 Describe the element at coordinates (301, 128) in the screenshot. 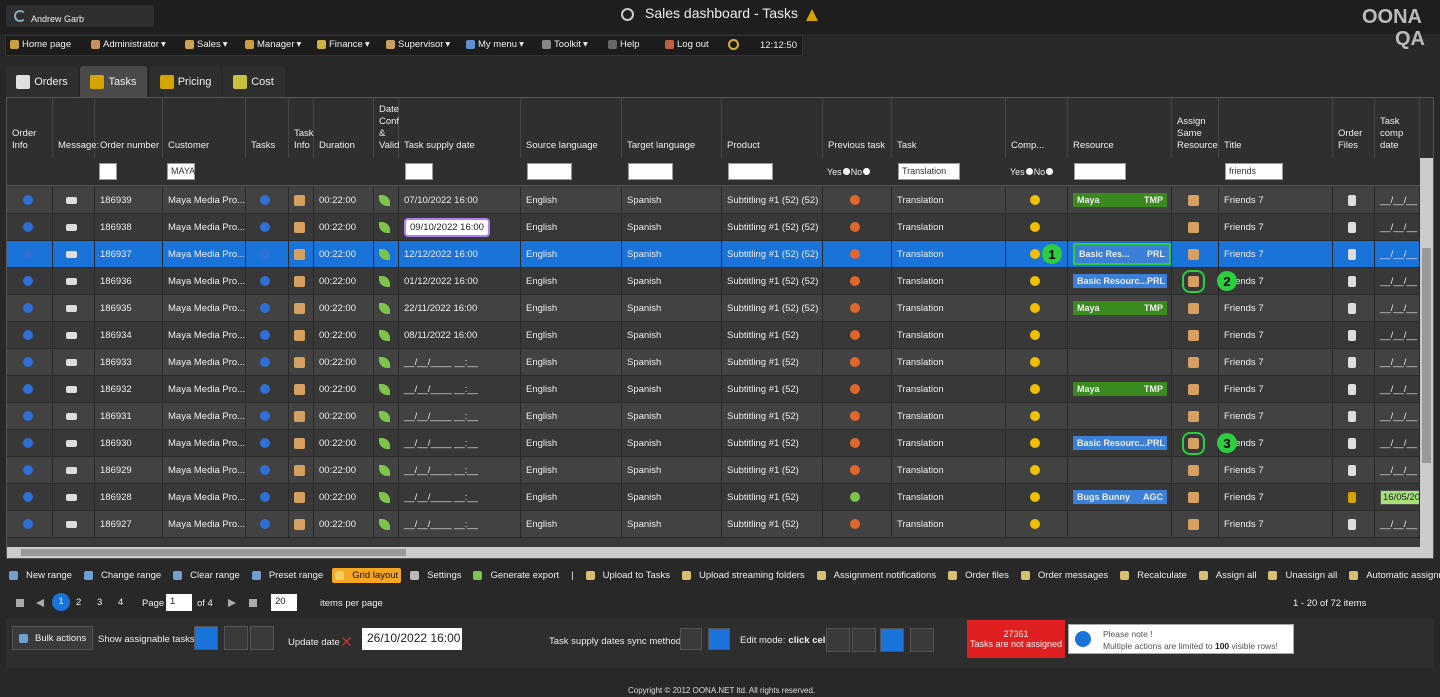

I see `column-header: Task Info` at that location.